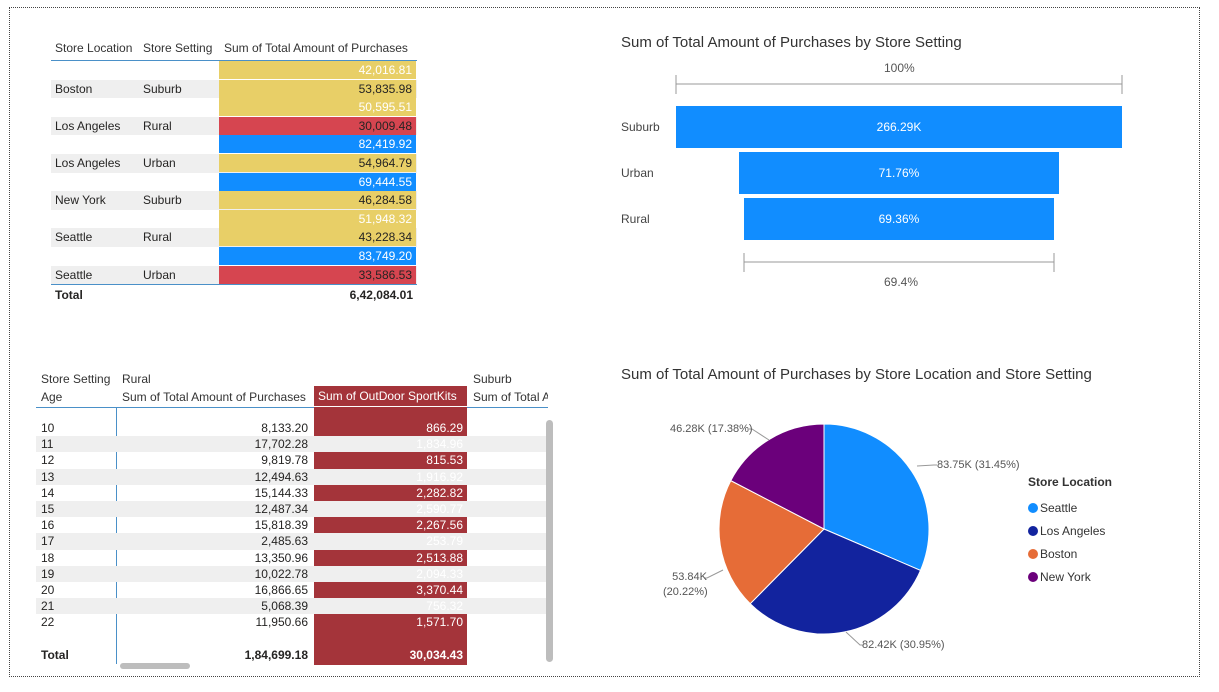 Image resolution: width=1219 pixels, height=692 pixels. What do you see at coordinates (899, 127) in the screenshot?
I see `funnel-bar: 266.29K` at bounding box center [899, 127].